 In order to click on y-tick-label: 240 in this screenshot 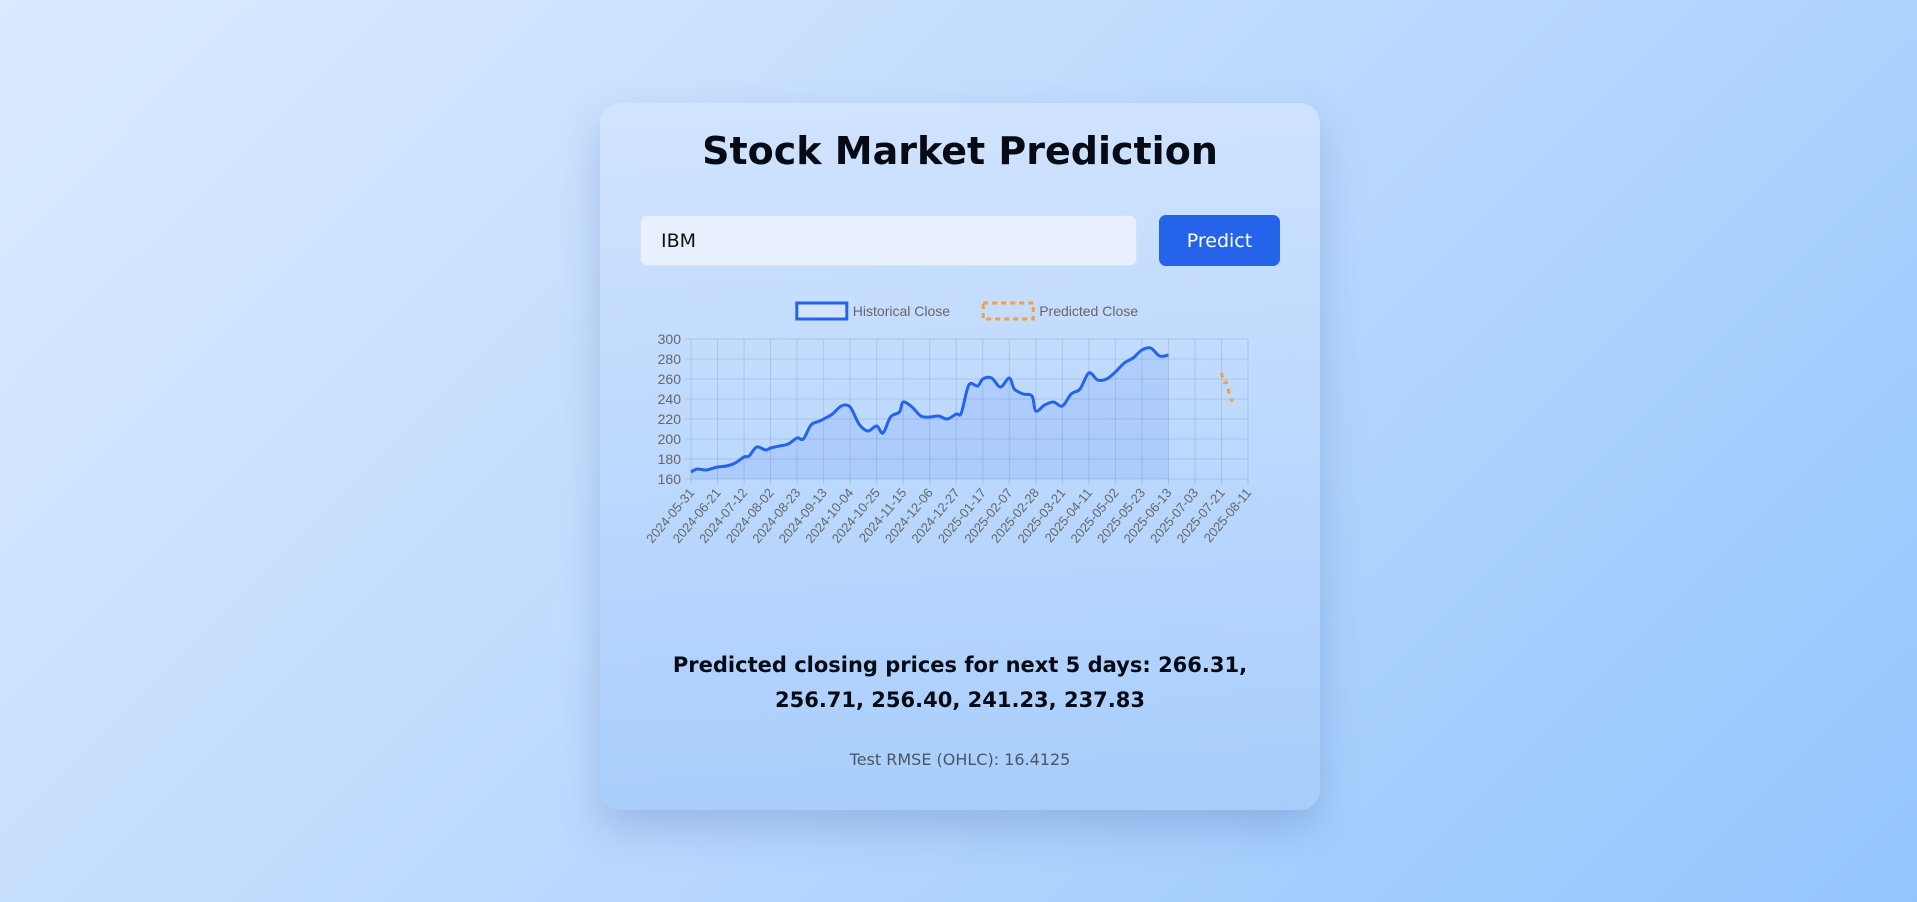, I will do `click(670, 399)`.